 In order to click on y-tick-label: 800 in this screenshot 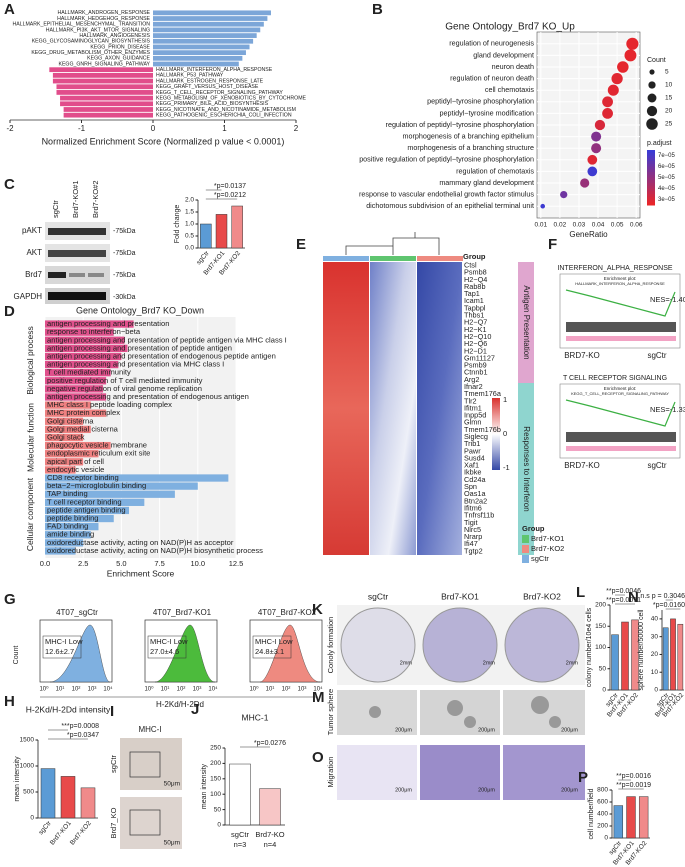, I will do `click(602, 790)`.